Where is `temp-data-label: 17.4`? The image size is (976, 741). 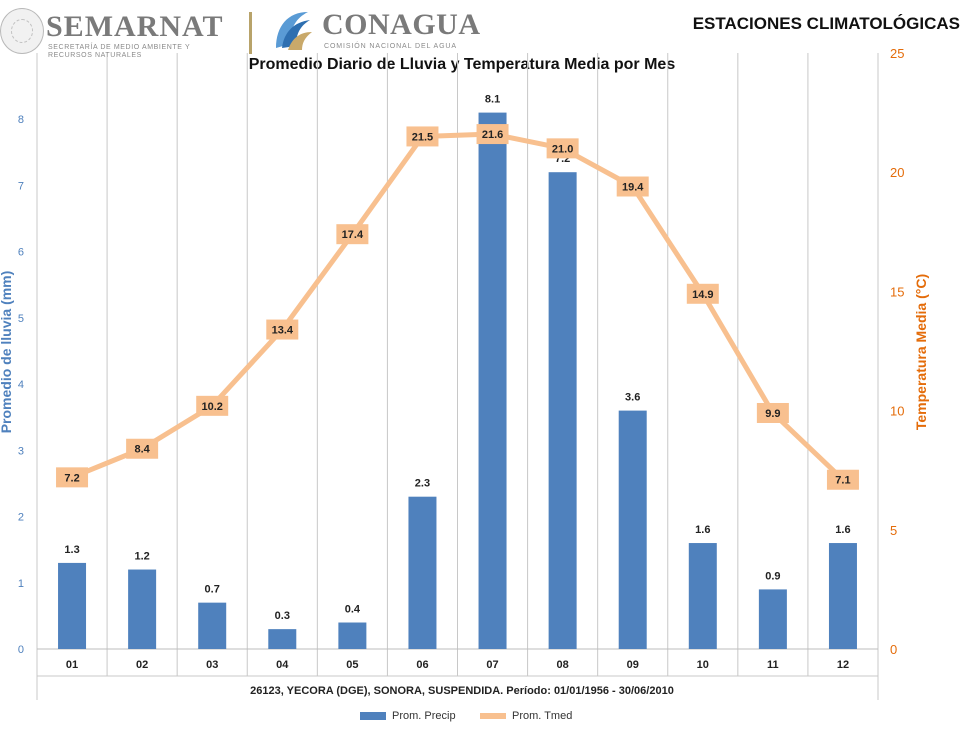
temp-data-label: 17.4 is located at coordinates (353, 235).